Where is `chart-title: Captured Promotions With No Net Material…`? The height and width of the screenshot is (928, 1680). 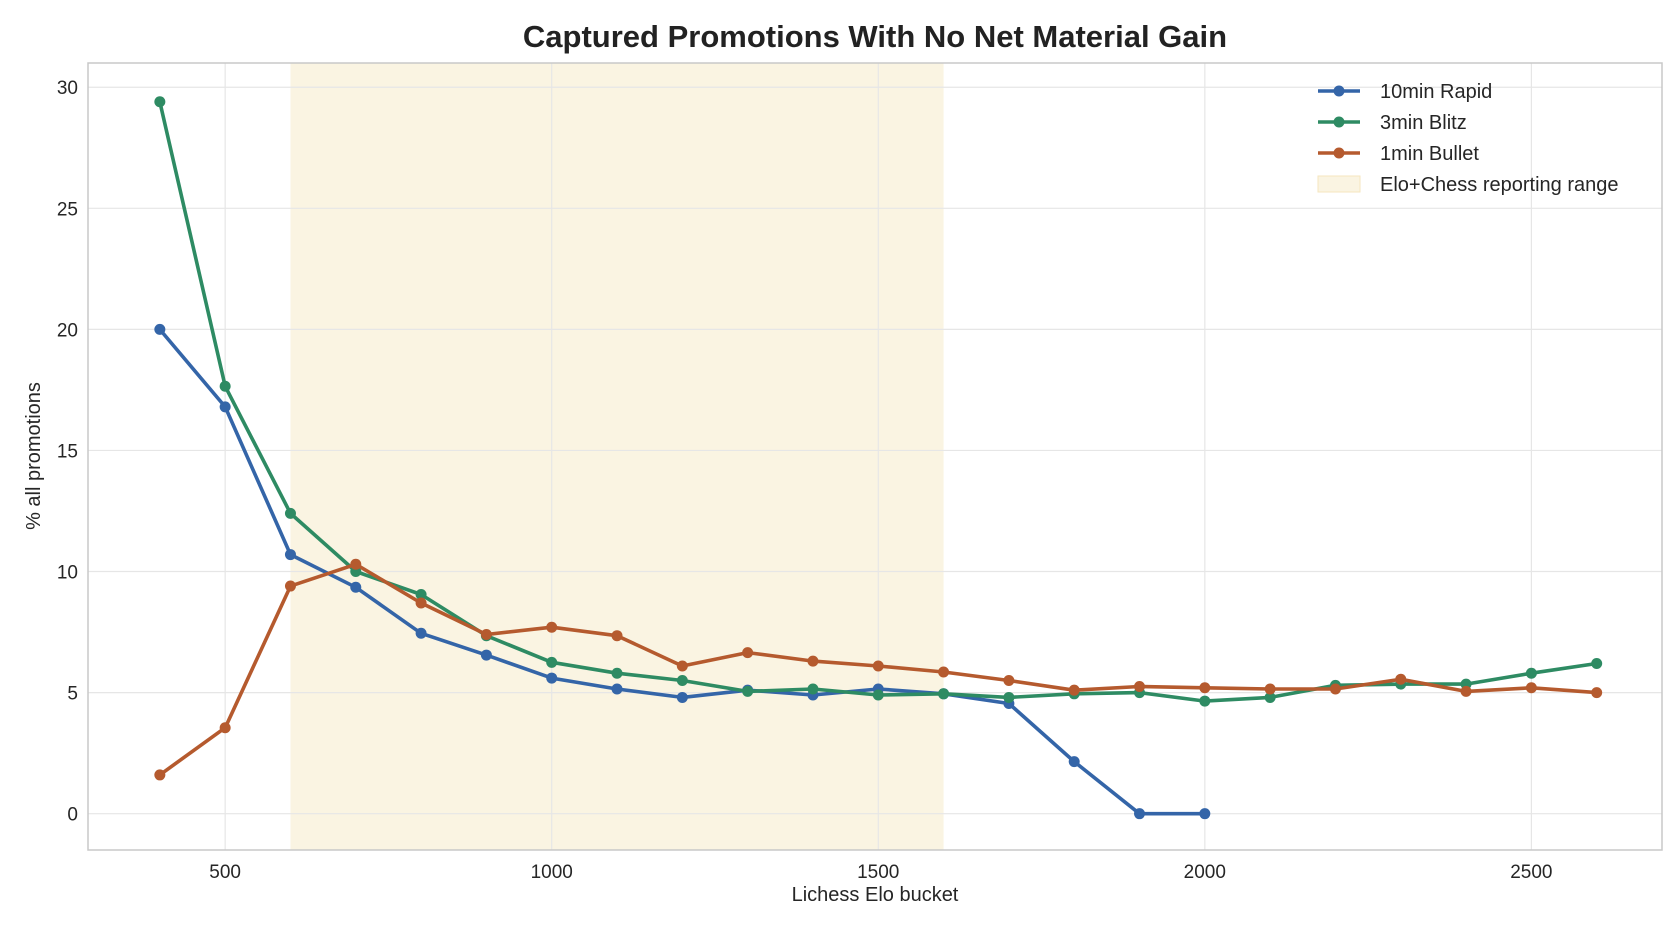
chart-title: Captured Promotions With No Net Material… is located at coordinates (875, 36).